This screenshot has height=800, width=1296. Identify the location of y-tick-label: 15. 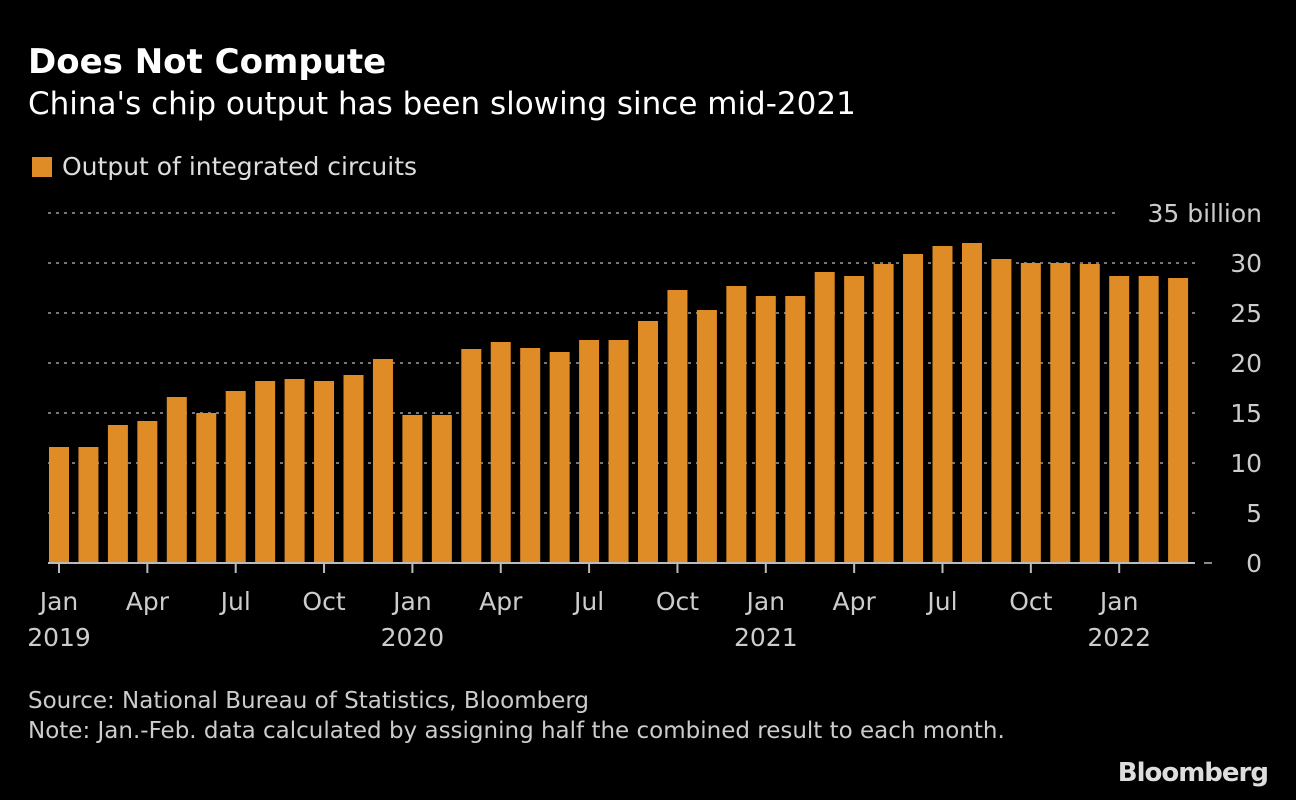
(1246, 413).